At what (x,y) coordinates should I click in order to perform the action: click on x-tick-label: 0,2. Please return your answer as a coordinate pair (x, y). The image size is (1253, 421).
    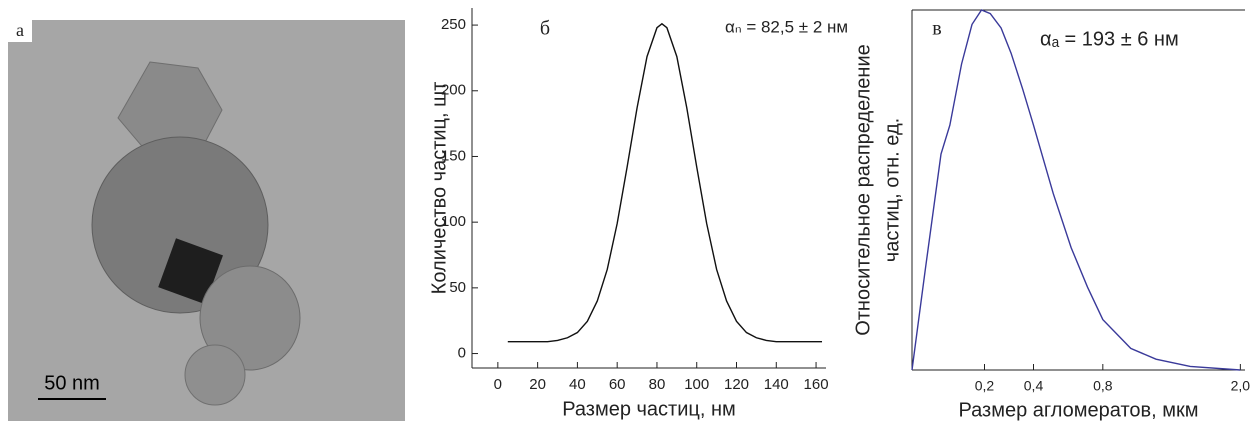
    Looking at the image, I should click on (985, 386).